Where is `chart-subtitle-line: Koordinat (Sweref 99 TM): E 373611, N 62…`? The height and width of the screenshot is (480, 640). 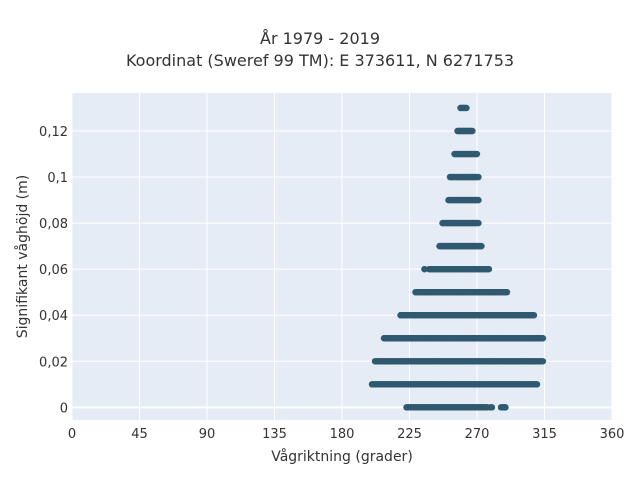 chart-subtitle-line: Koordinat (Sweref 99 TM): E 373611, N 62… is located at coordinates (320, 60).